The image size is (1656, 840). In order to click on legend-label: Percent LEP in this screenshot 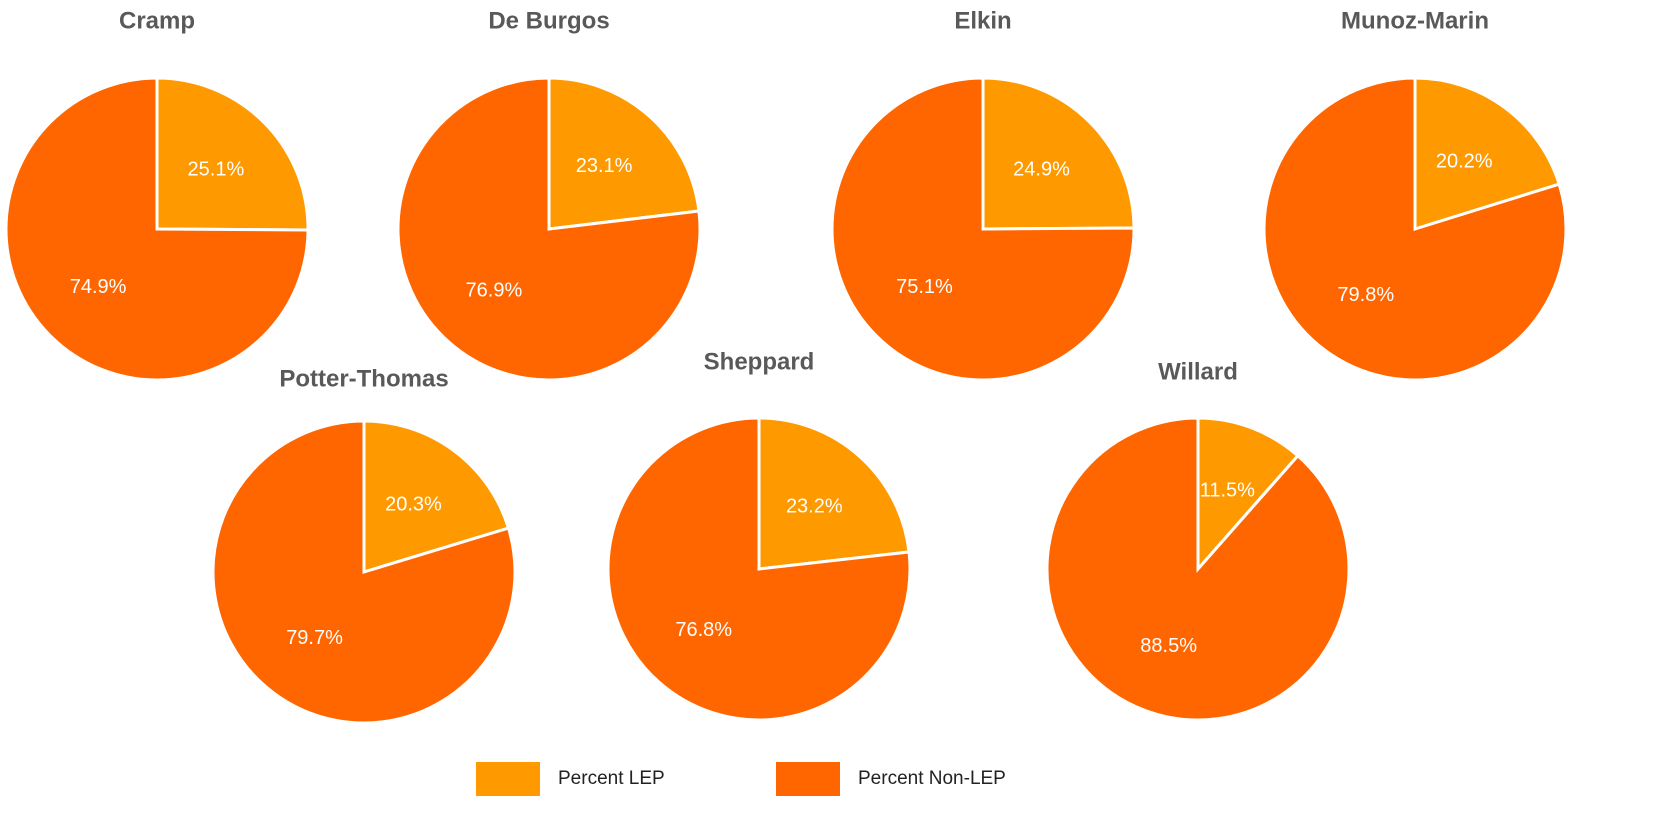, I will do `click(611, 778)`.